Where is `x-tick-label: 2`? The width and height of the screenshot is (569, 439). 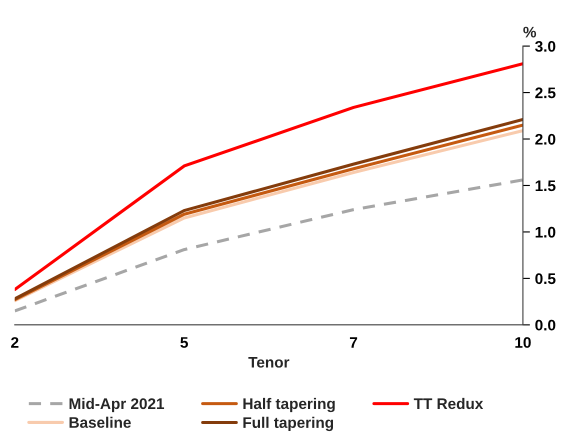 x-tick-label: 2 is located at coordinates (14, 342).